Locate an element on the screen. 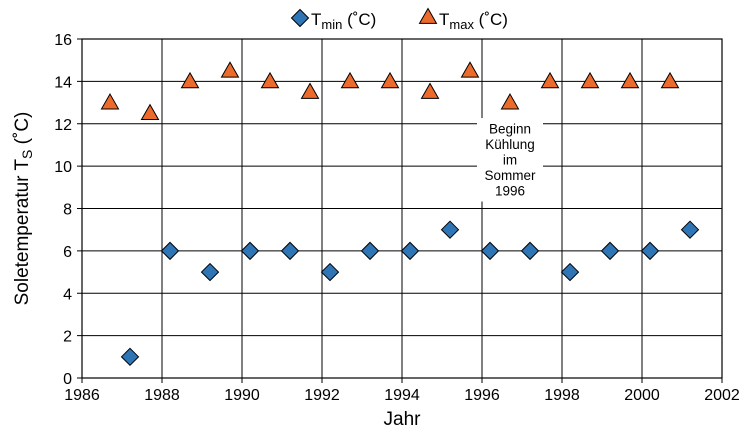  x-tick-label: 2002 is located at coordinates (722, 395).